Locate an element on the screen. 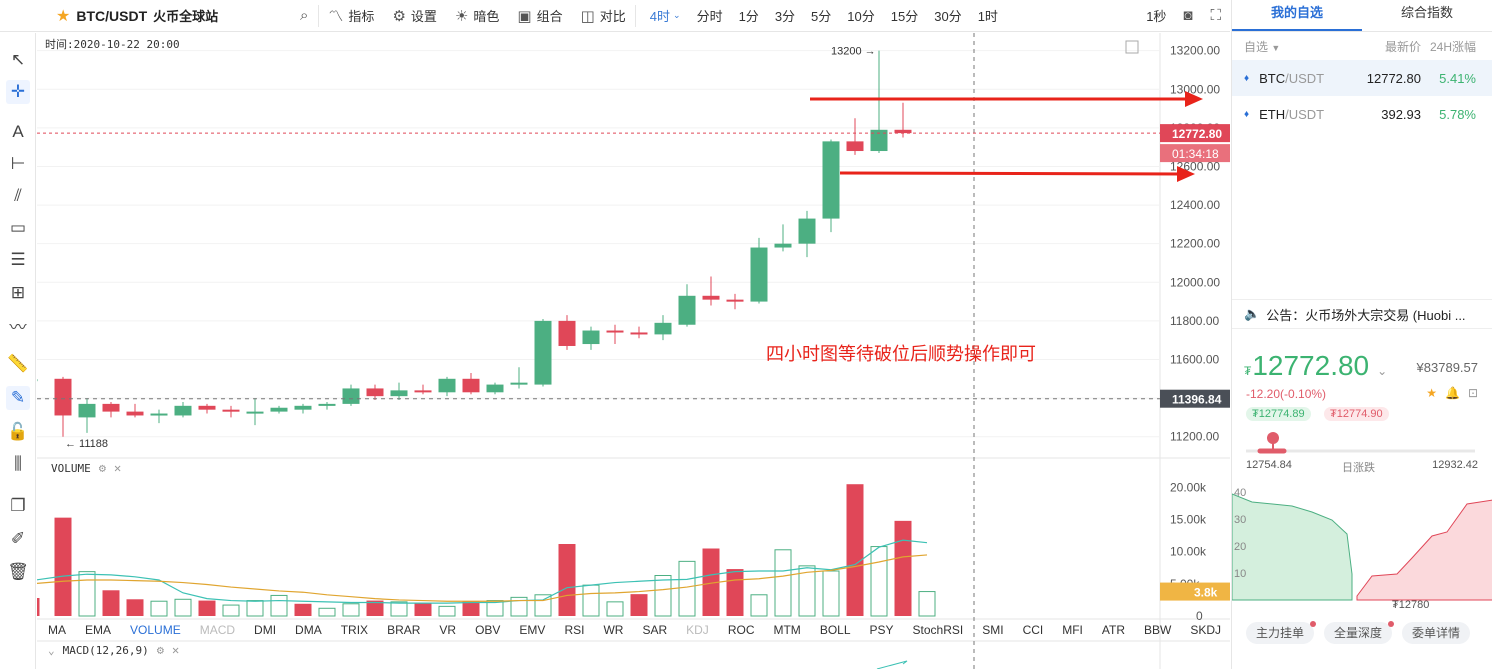  trash-icon: 🗑 is located at coordinates (18, 571).